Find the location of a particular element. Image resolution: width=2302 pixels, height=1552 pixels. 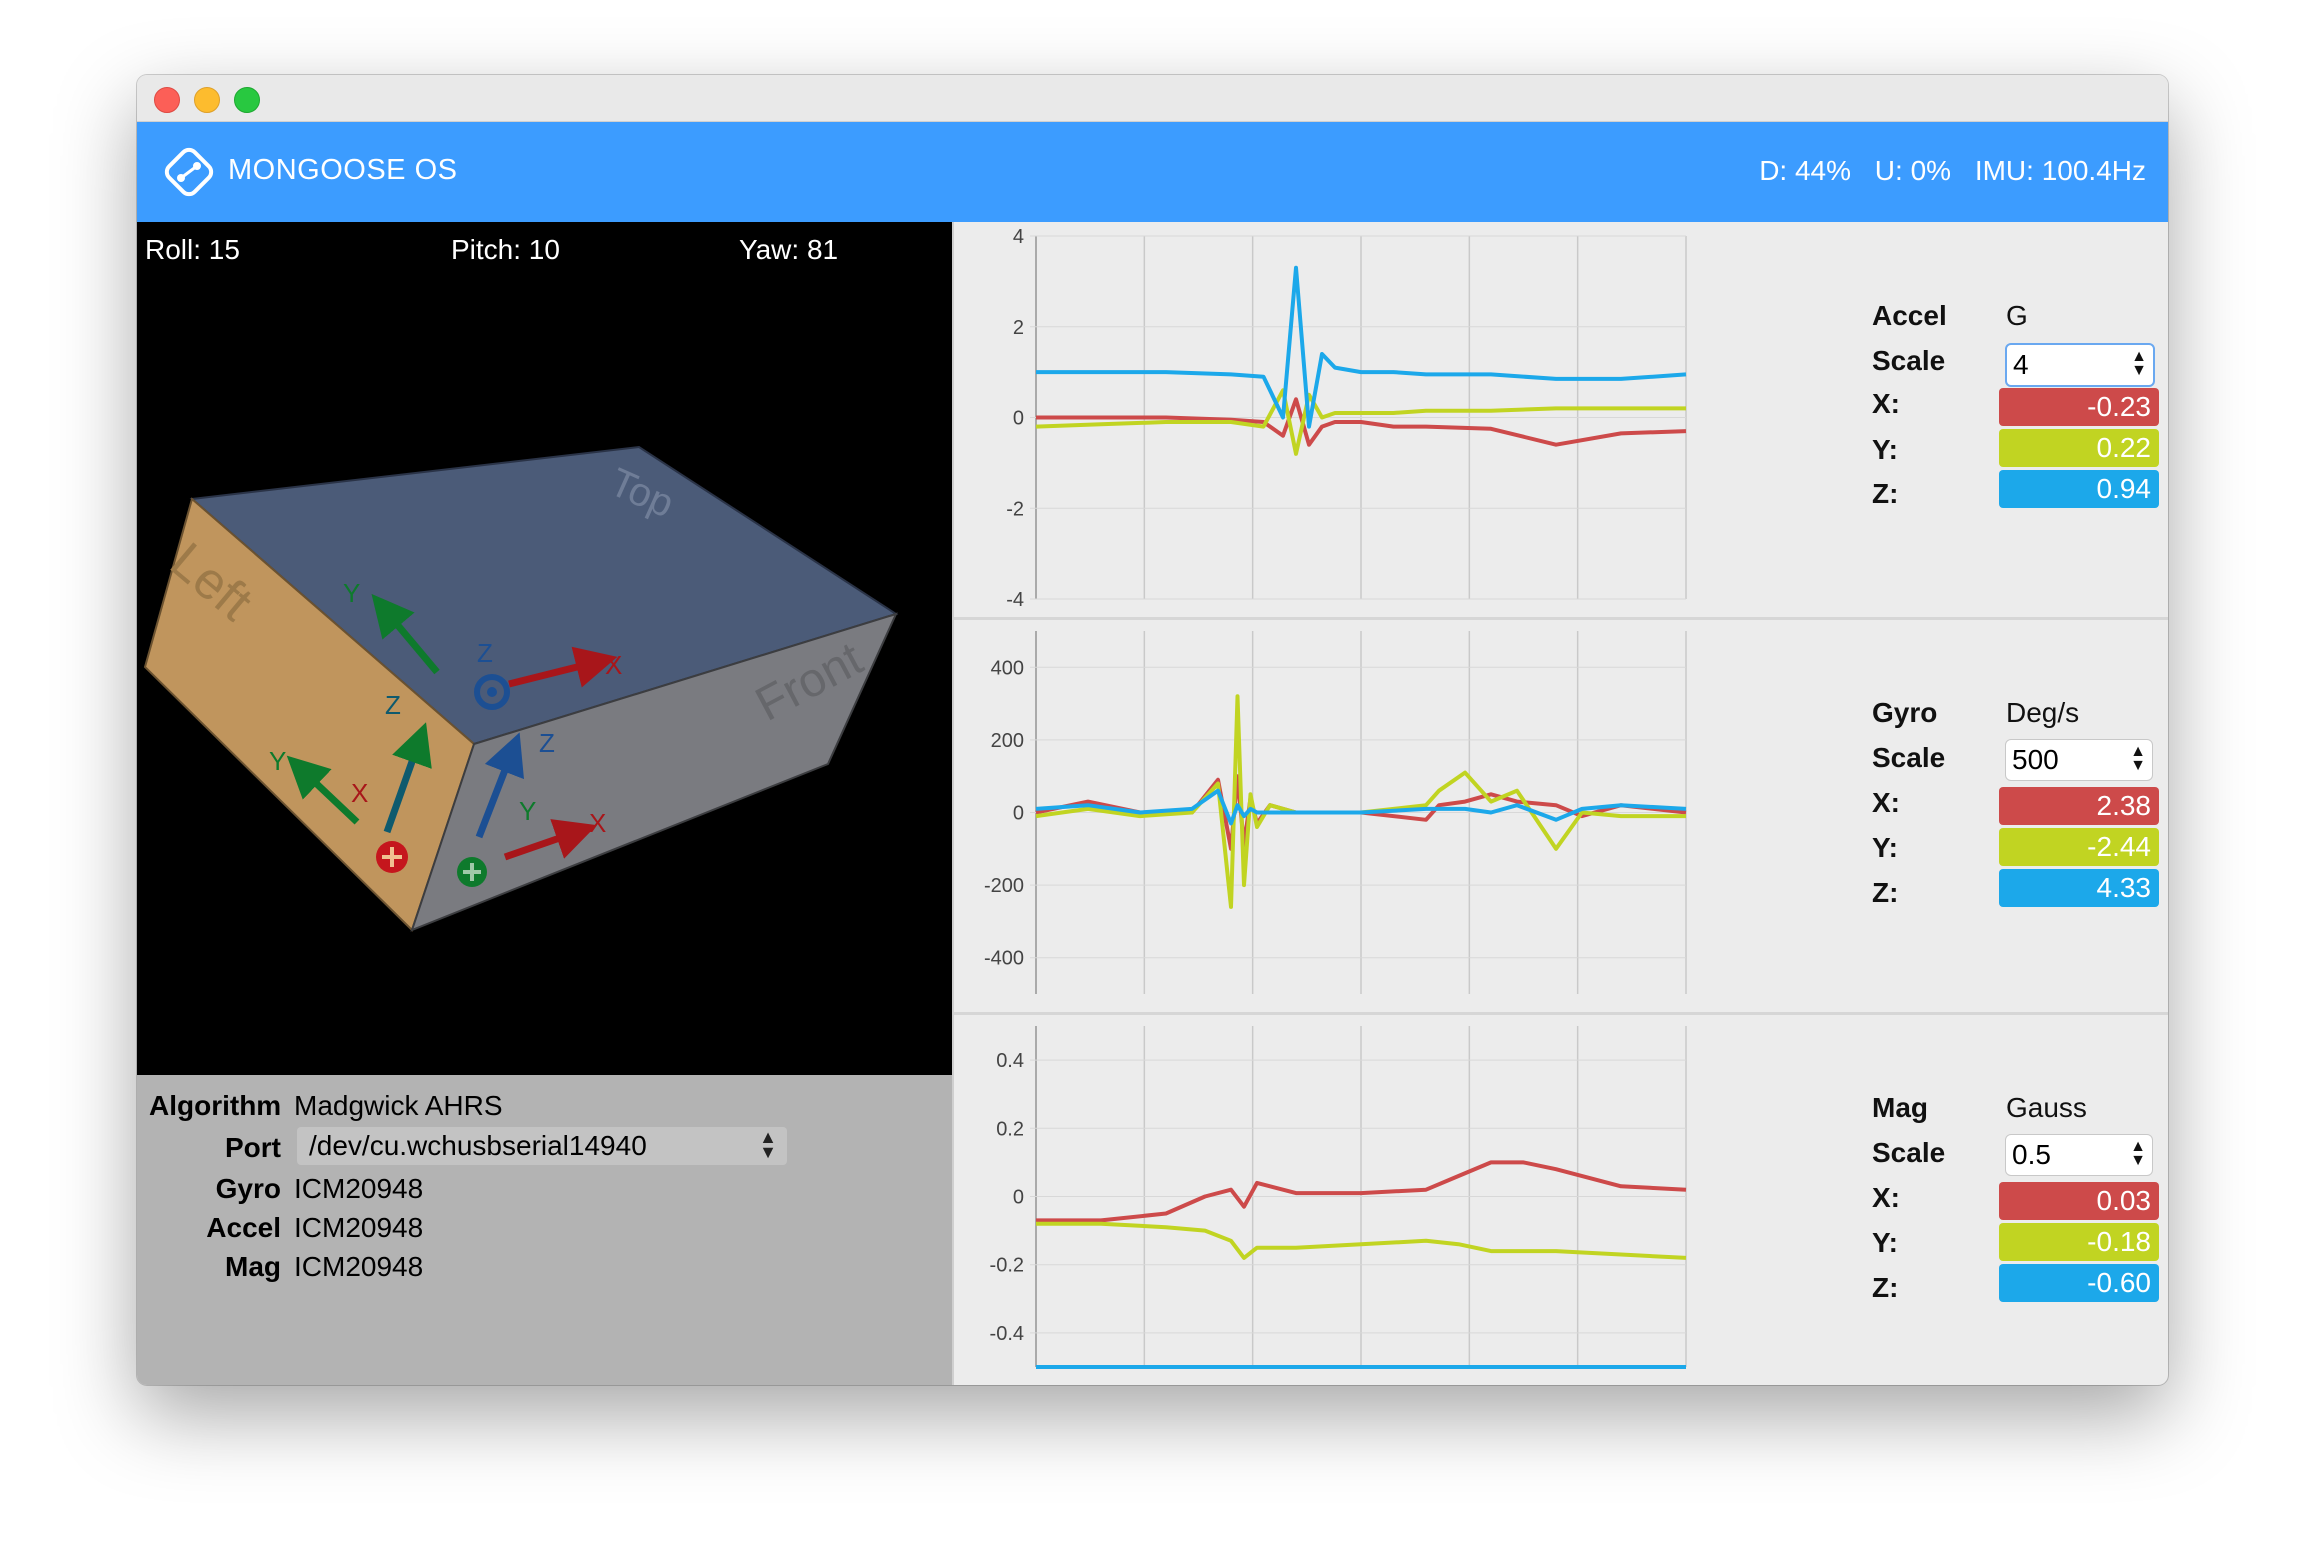

gyro-chart: 400 200 0 -200 -400 is located at coordinates (1335, 812).